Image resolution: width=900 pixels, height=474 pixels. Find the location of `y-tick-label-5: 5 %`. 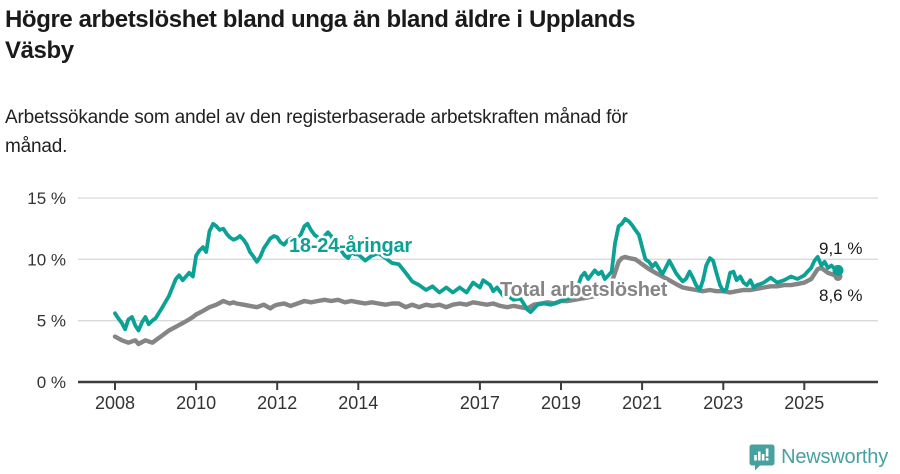

y-tick-label-5: 5 % is located at coordinates (51, 321).